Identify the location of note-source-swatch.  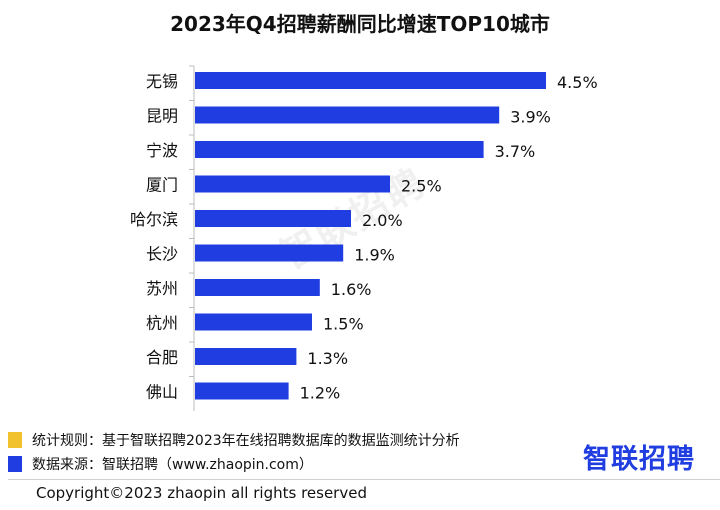
(15, 464).